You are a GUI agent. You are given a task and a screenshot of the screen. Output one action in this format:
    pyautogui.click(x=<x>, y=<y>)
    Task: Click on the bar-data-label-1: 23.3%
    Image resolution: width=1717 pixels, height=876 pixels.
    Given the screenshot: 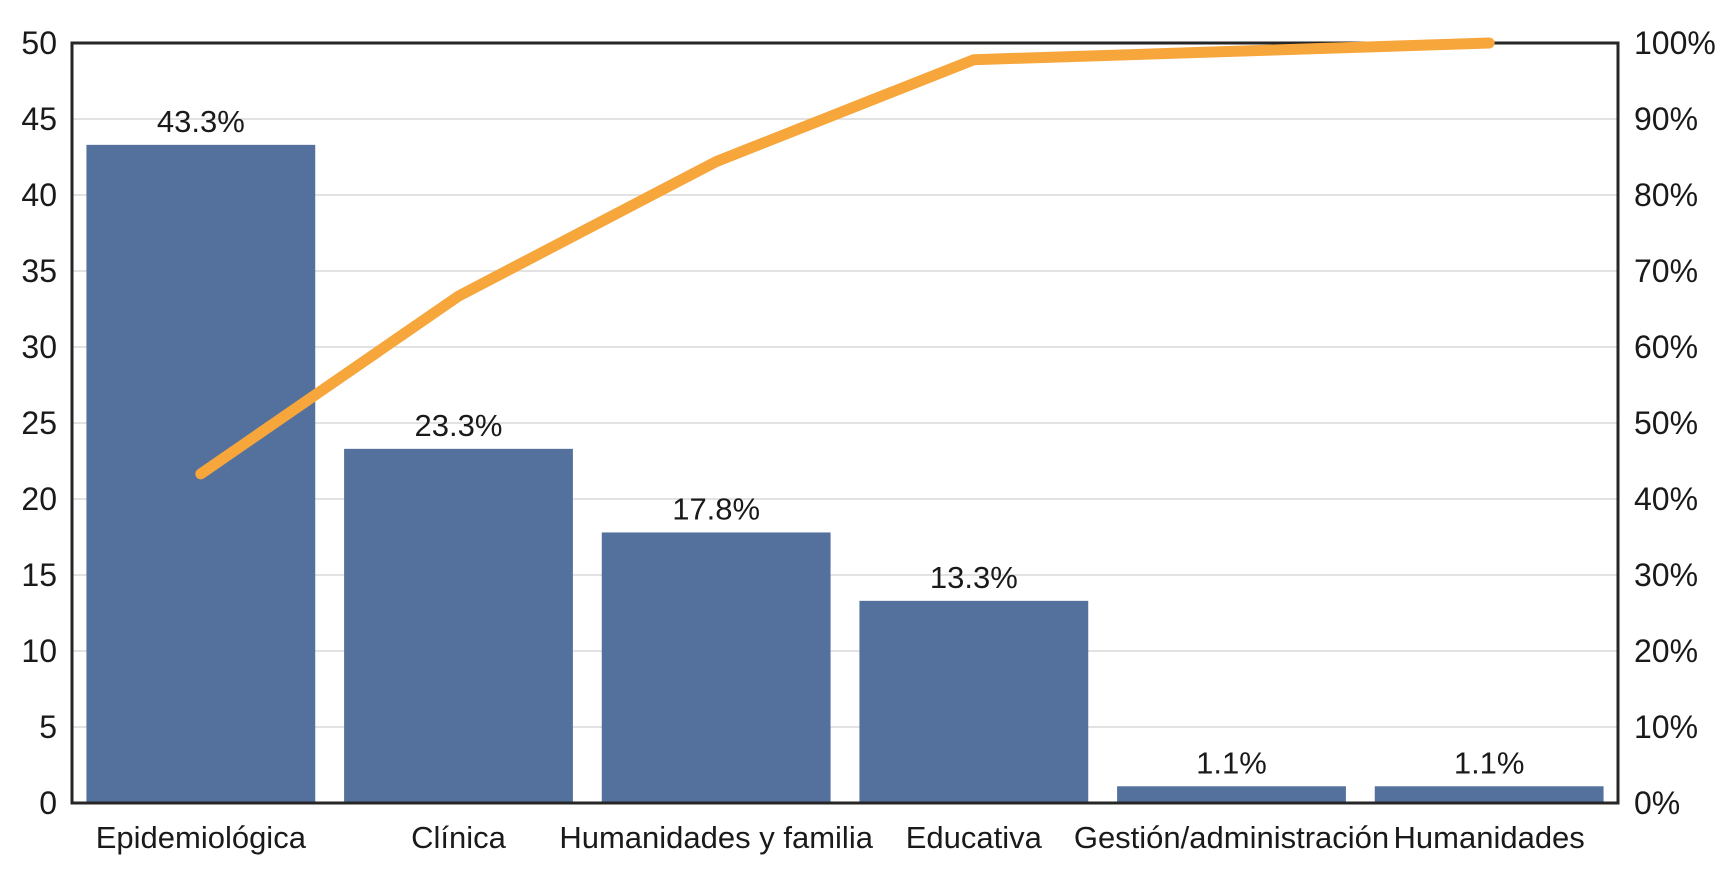 What is the action you would take?
    pyautogui.click(x=459, y=425)
    